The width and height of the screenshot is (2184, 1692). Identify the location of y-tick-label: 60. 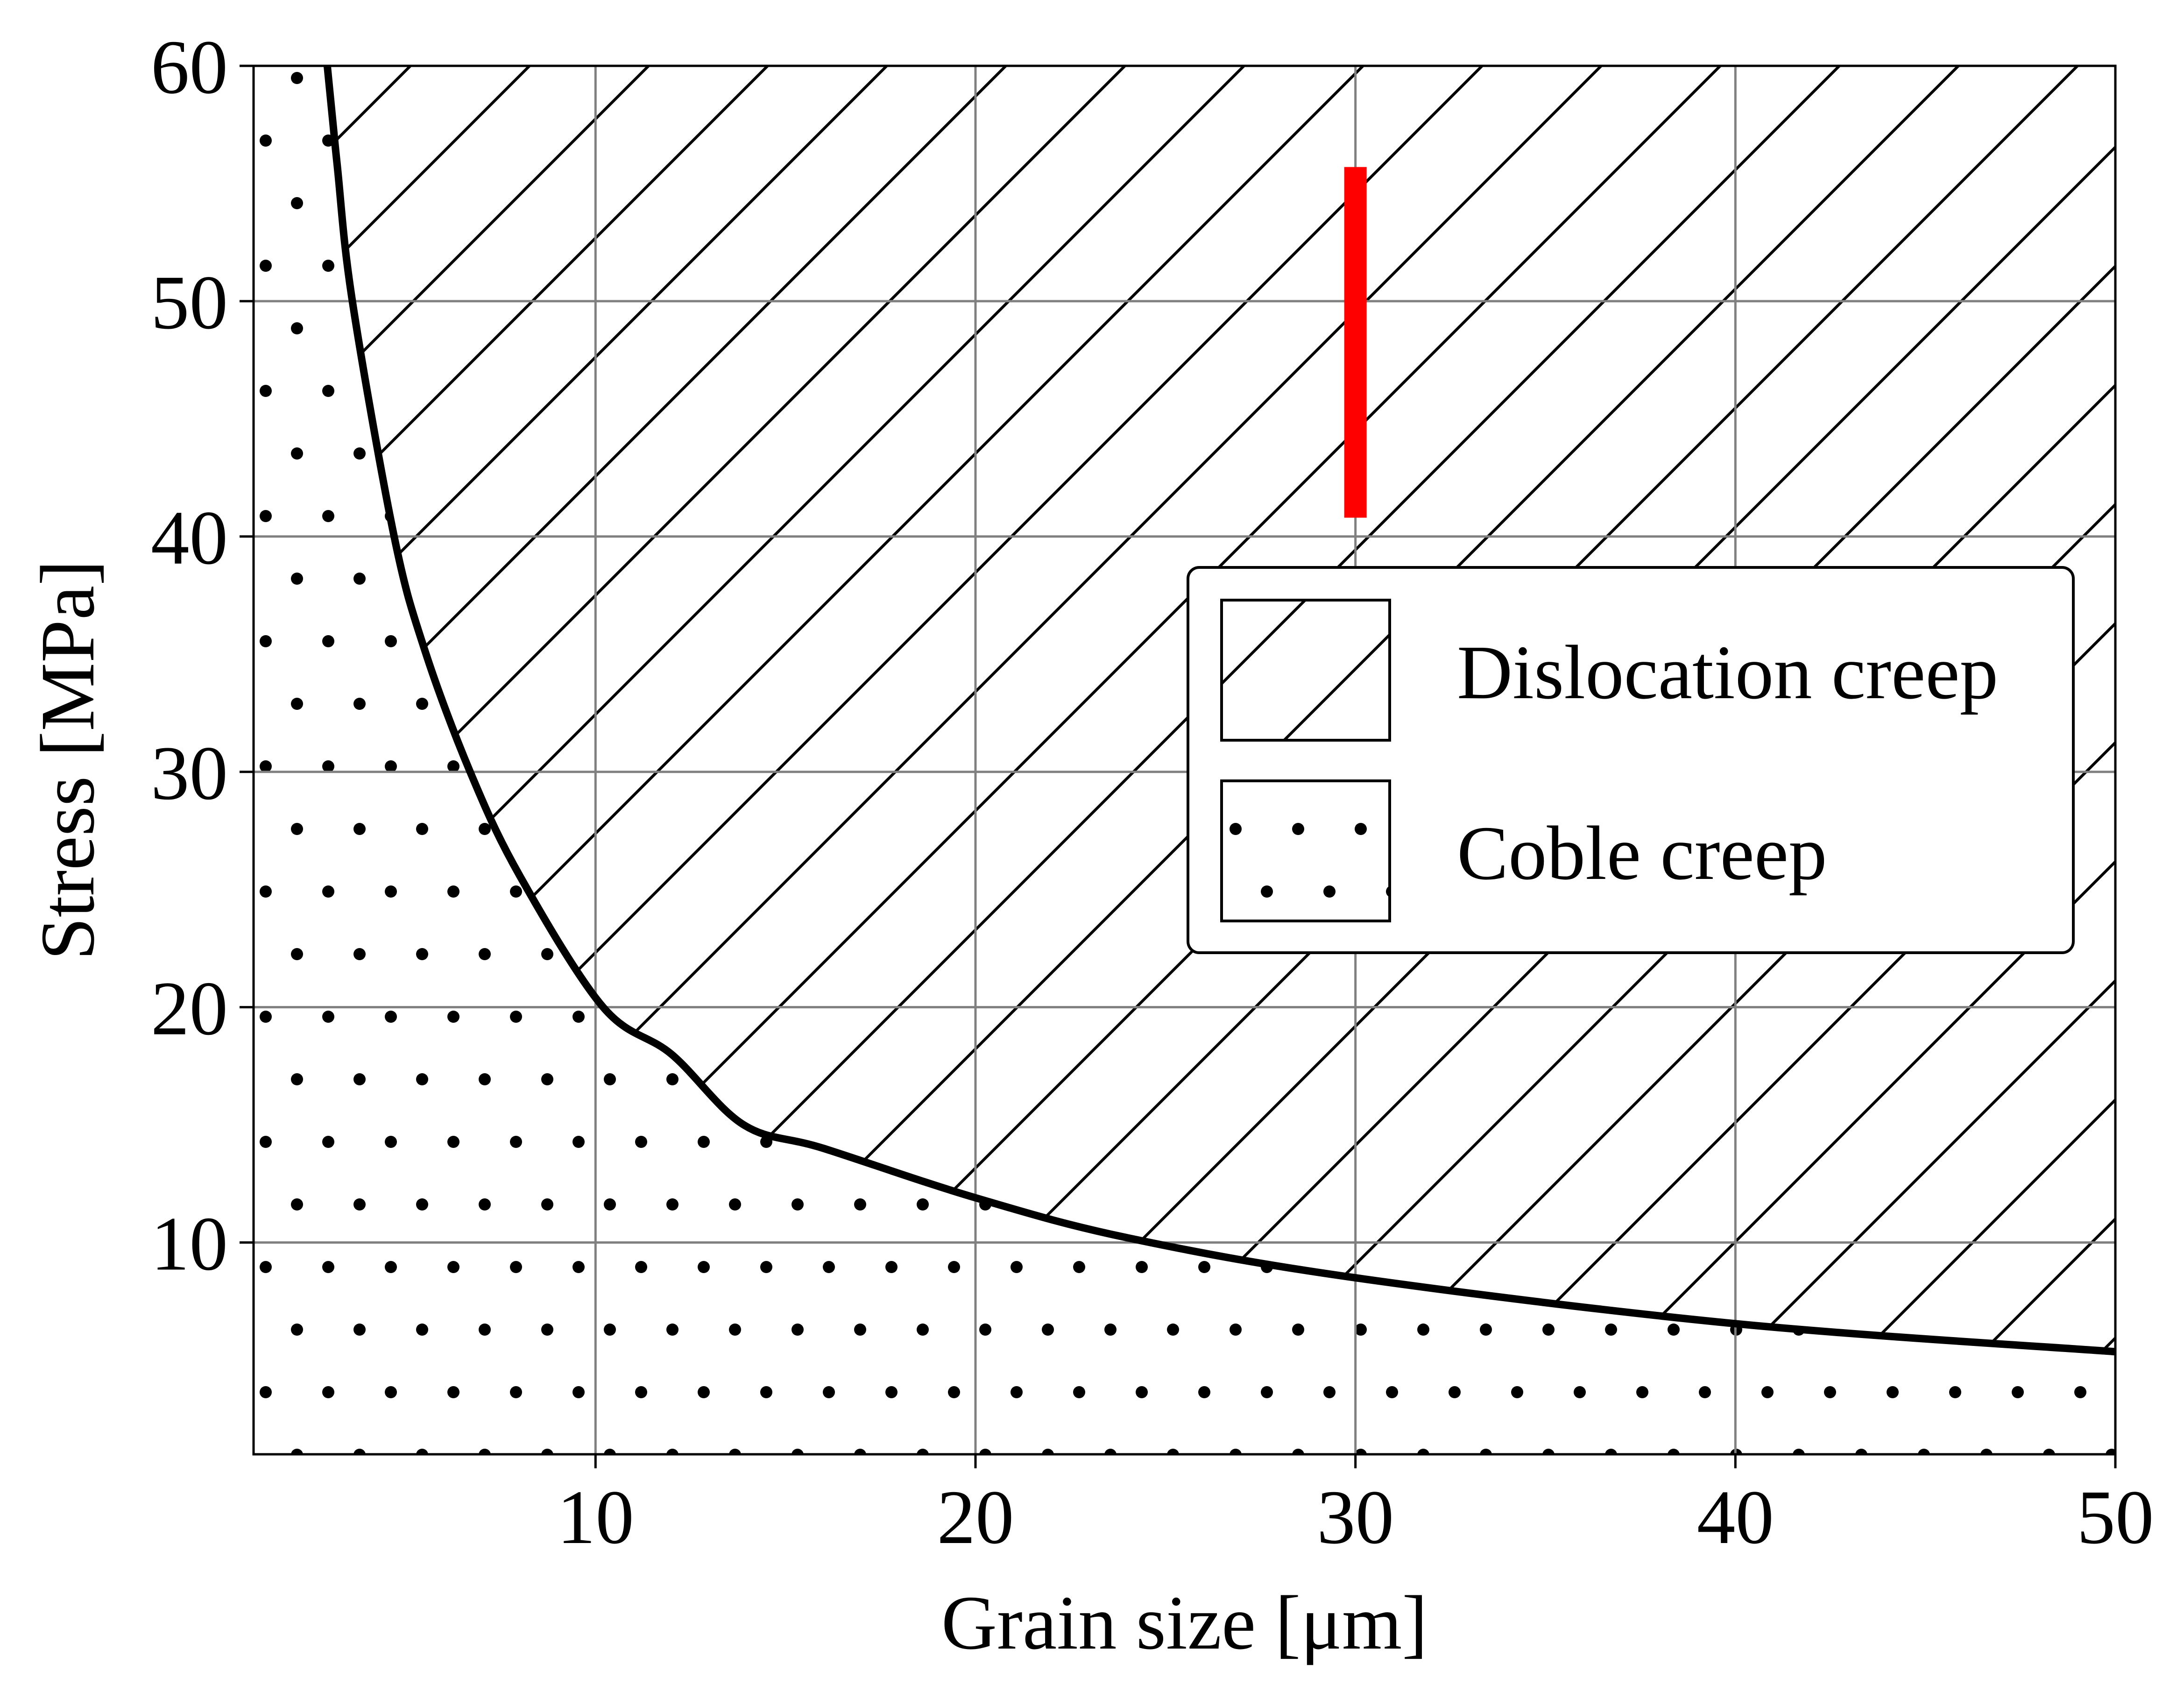
(189, 67).